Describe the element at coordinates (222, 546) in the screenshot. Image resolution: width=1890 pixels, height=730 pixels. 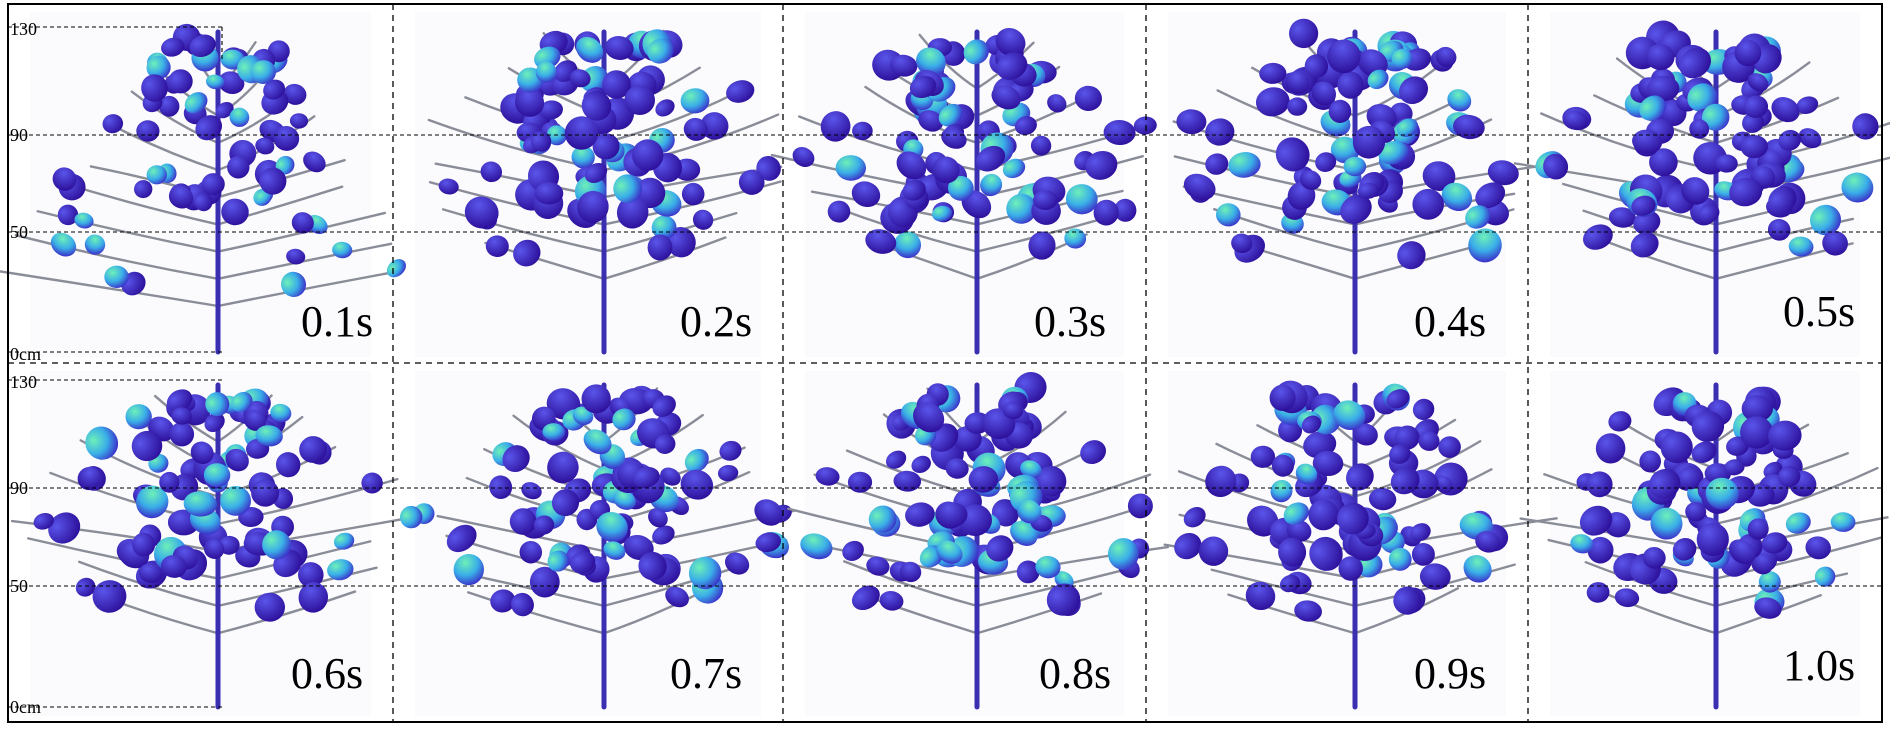
I see `plant-model` at that location.